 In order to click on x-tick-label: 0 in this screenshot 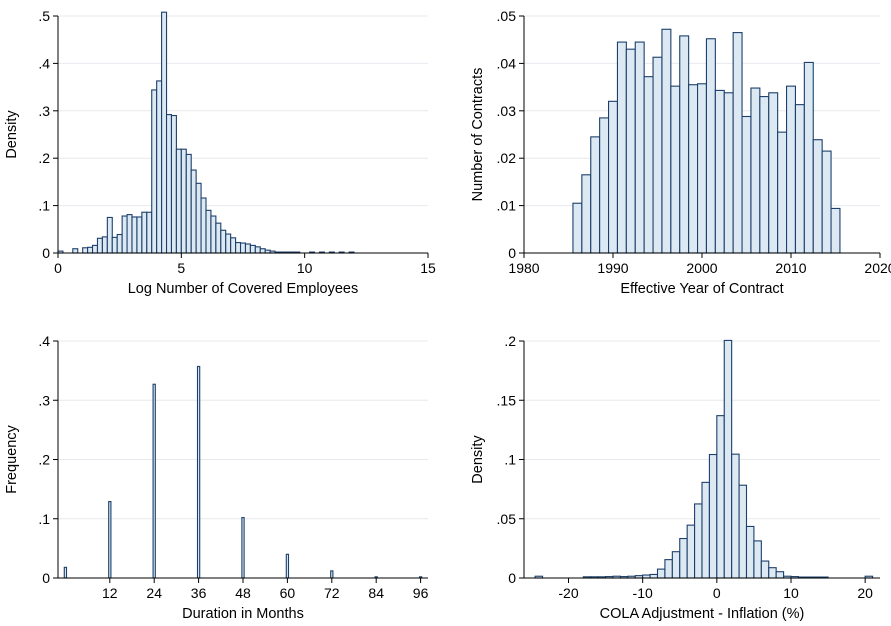, I will do `click(58, 268)`.